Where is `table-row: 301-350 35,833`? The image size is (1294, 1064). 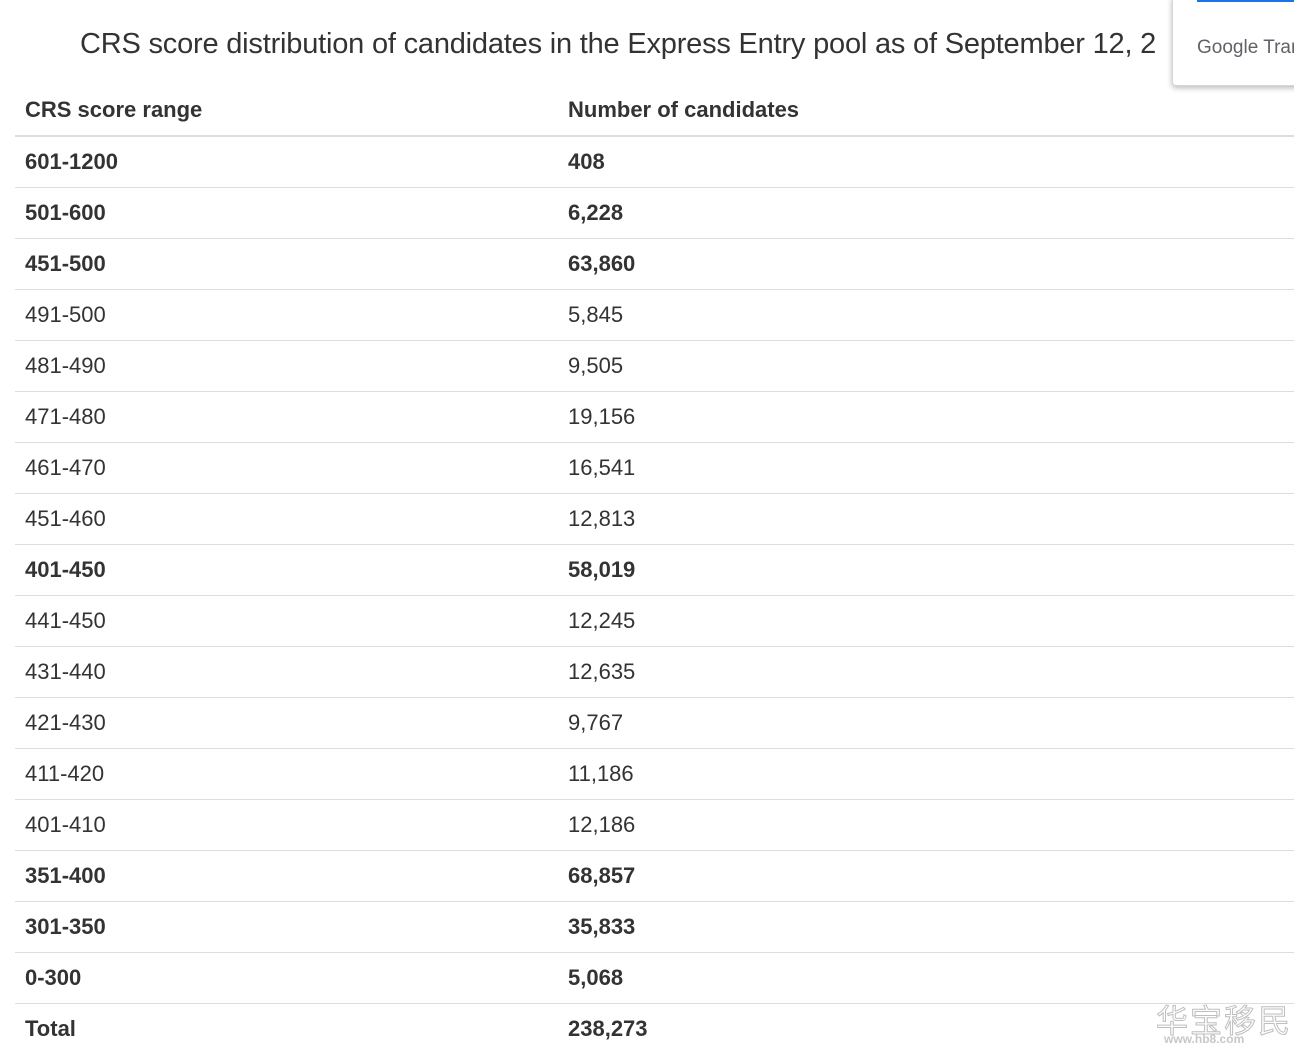
table-row: 301-350 35,833 is located at coordinates (654, 927).